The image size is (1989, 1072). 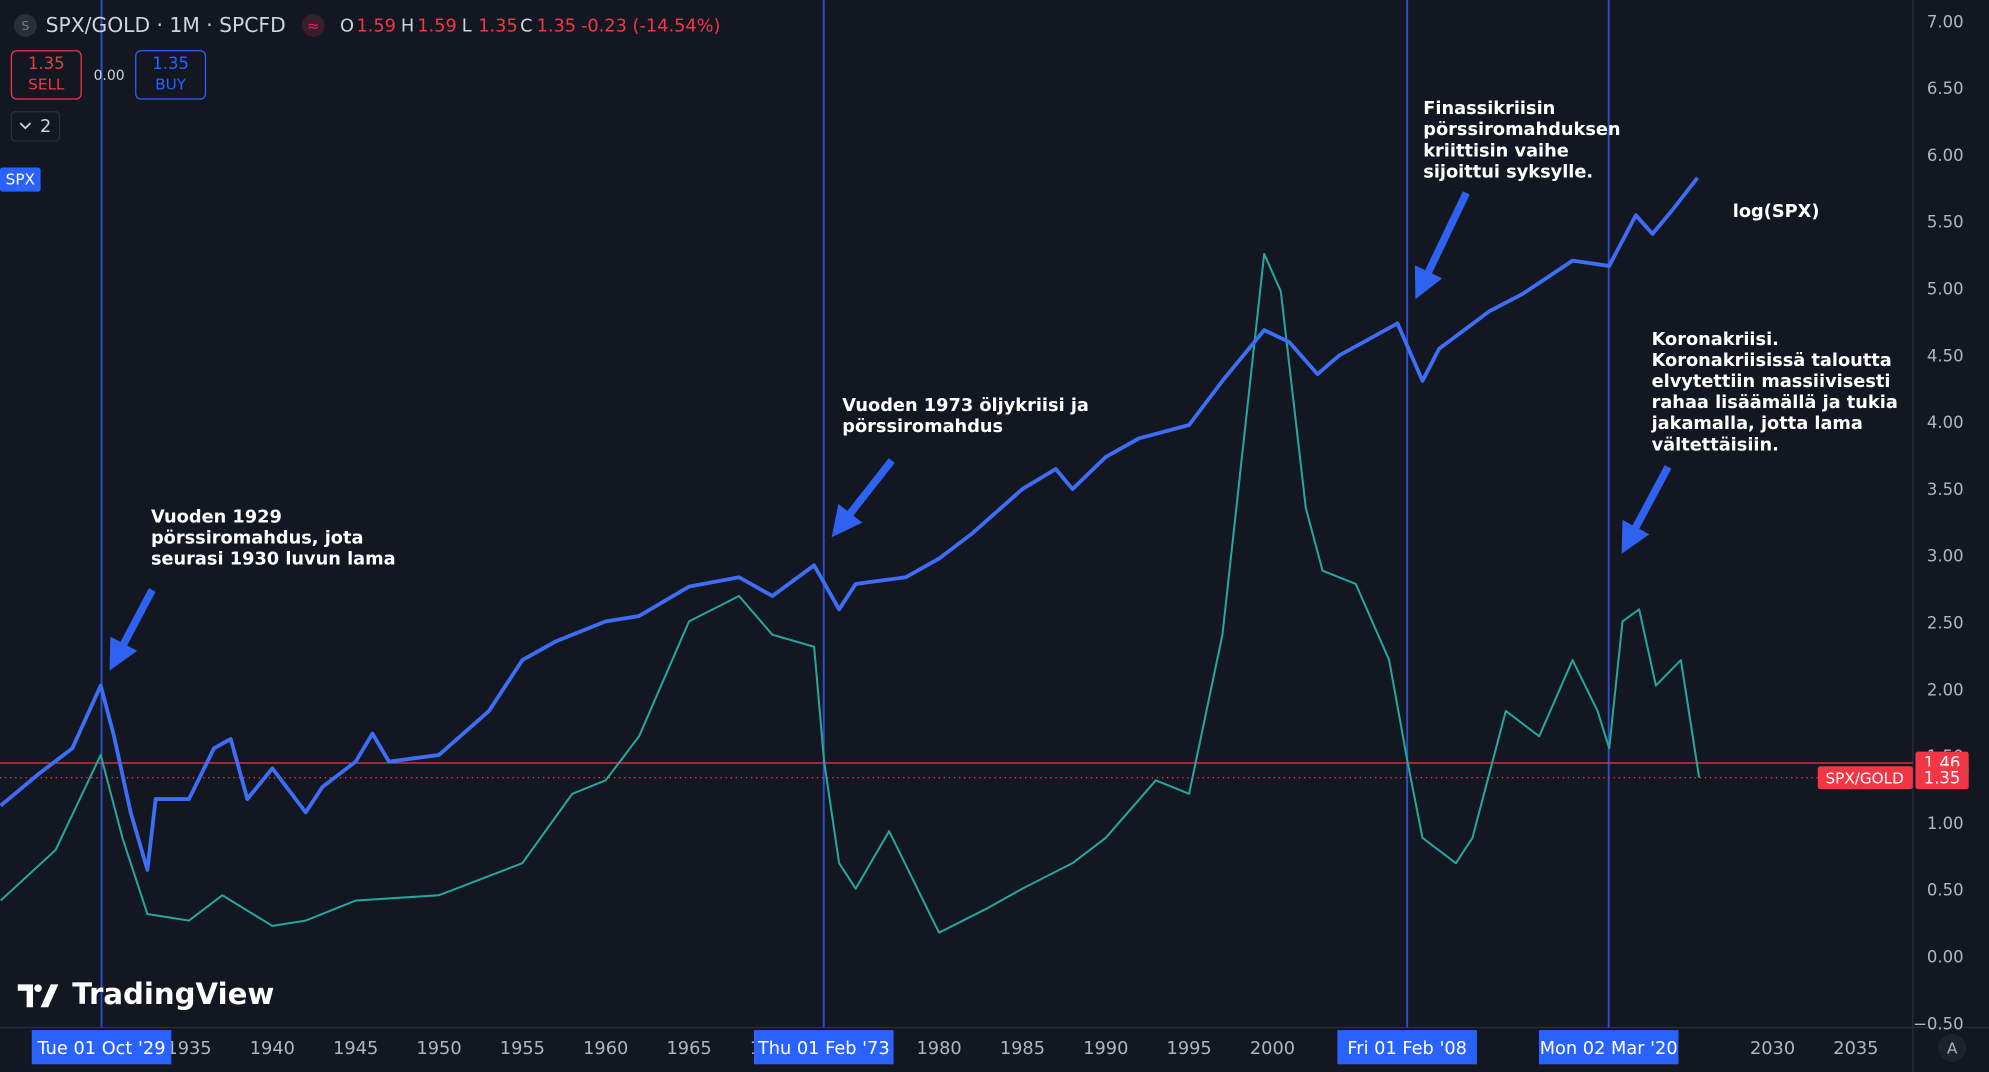 I want to click on event-date-label: Tue 01 Oct '29, so click(x=101, y=1049).